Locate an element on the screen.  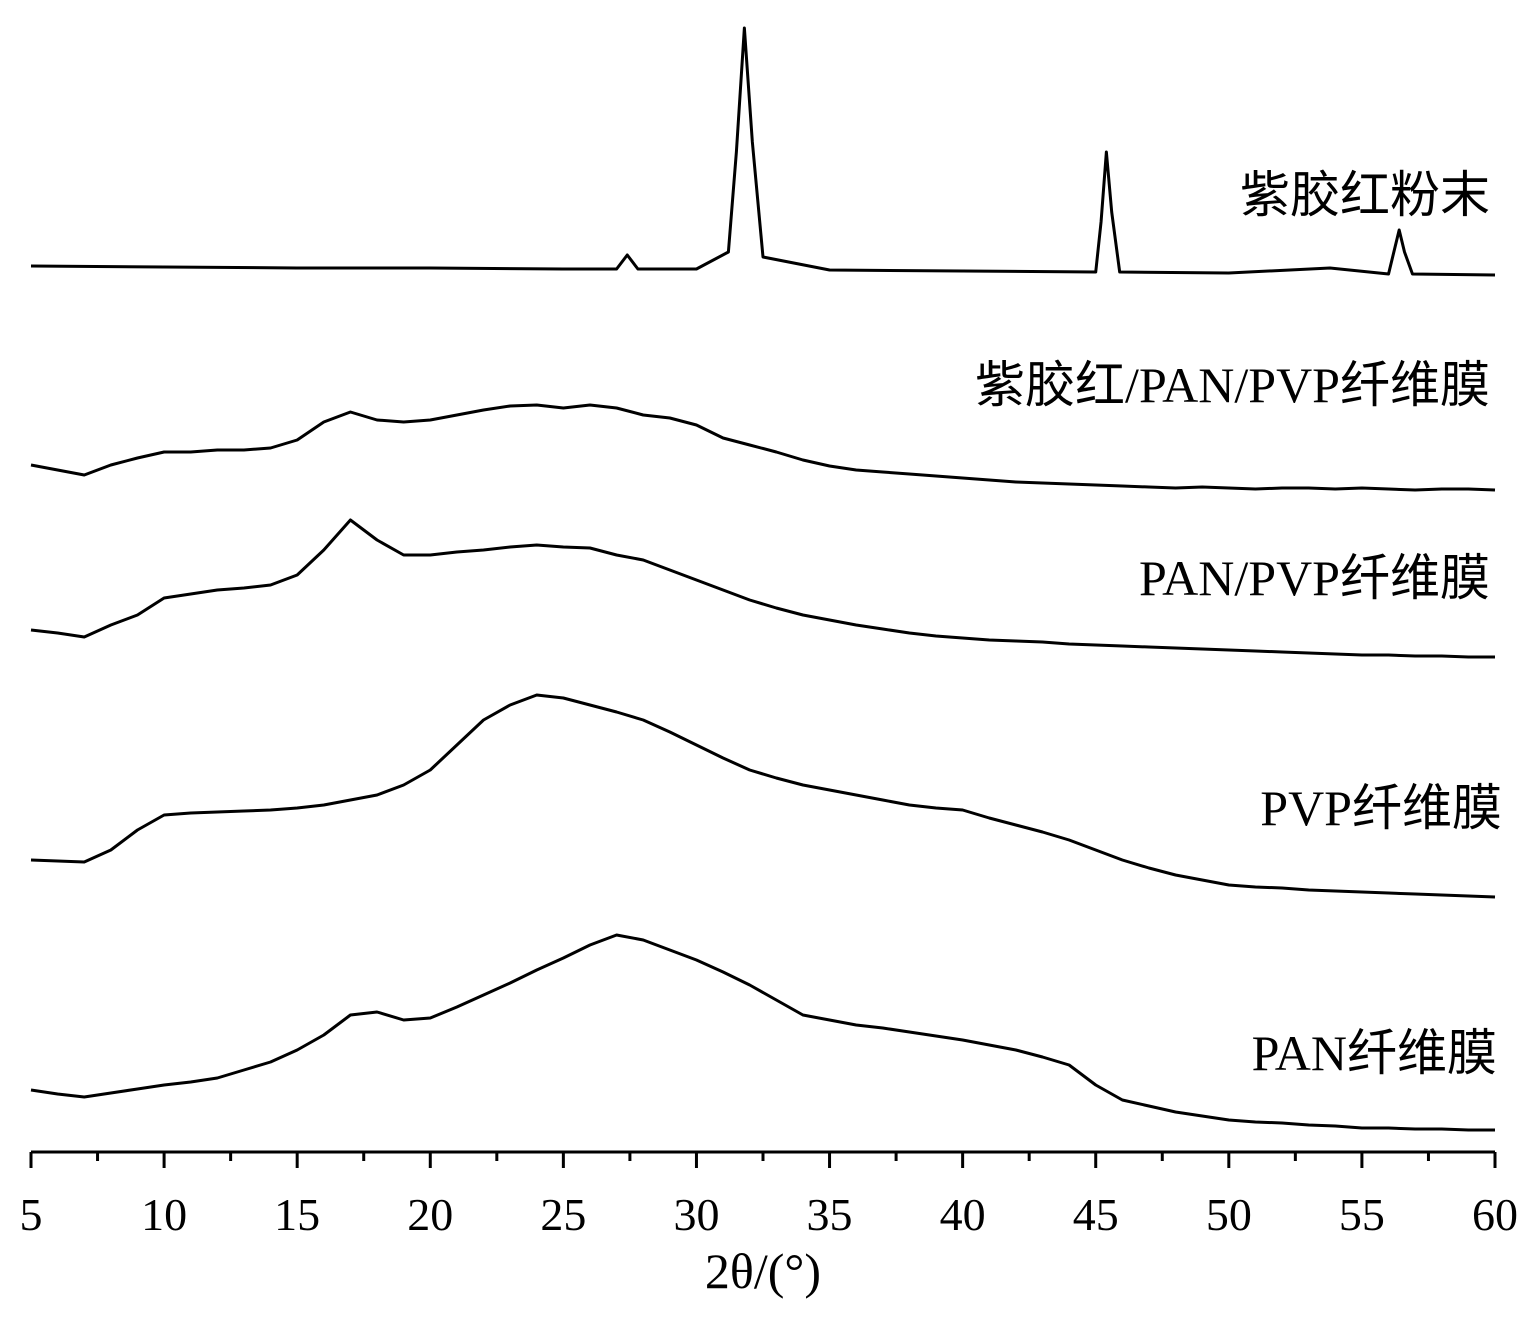
series-label: PVP纤维膜 is located at coordinates (1381, 808).